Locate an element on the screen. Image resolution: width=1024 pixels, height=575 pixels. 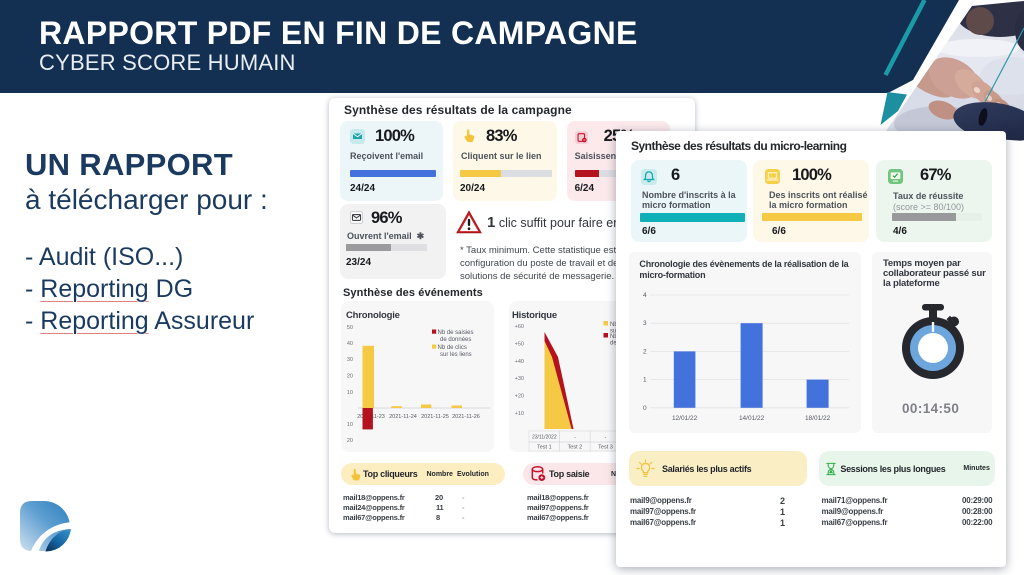
svg-text: 2021-11-26 is located at coordinates (466, 417).